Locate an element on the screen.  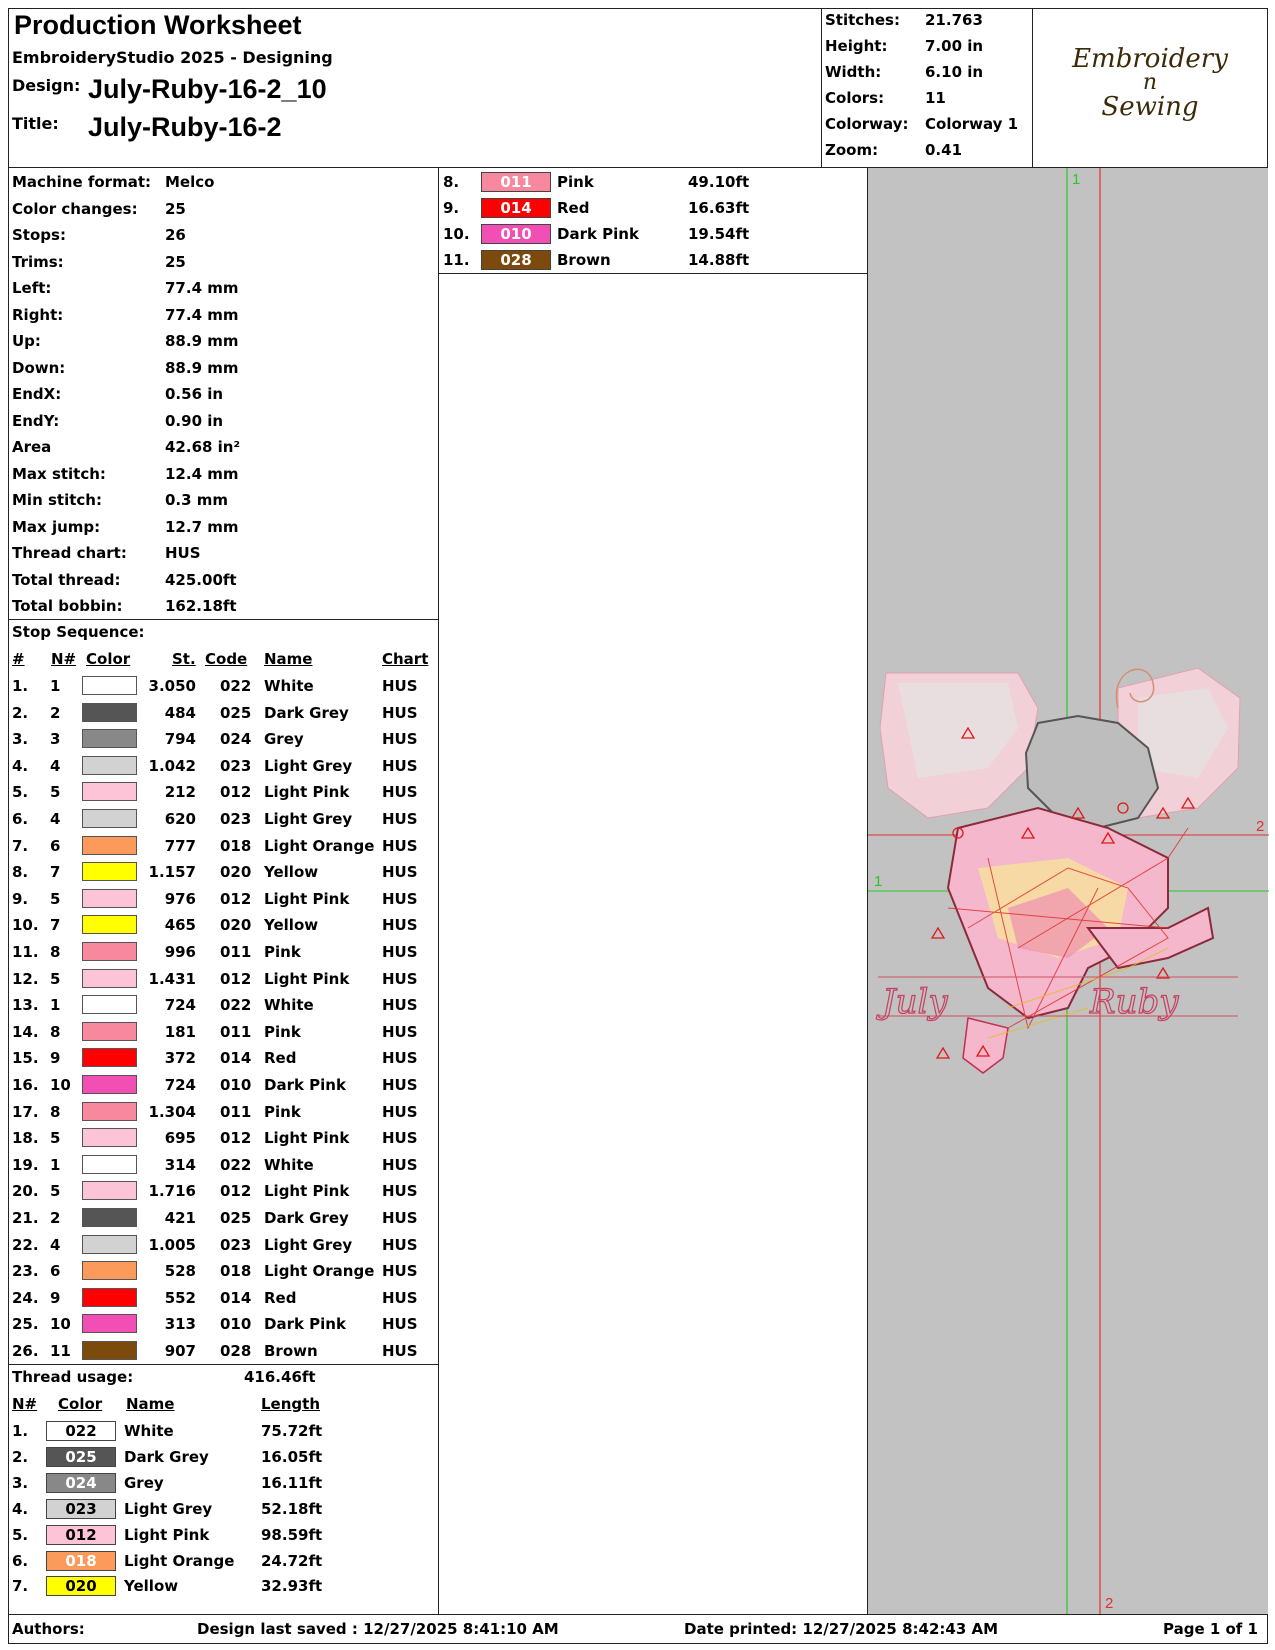
thread-row: 5. 012 Light Pink 98.59ft is located at coordinates (224, 1535).